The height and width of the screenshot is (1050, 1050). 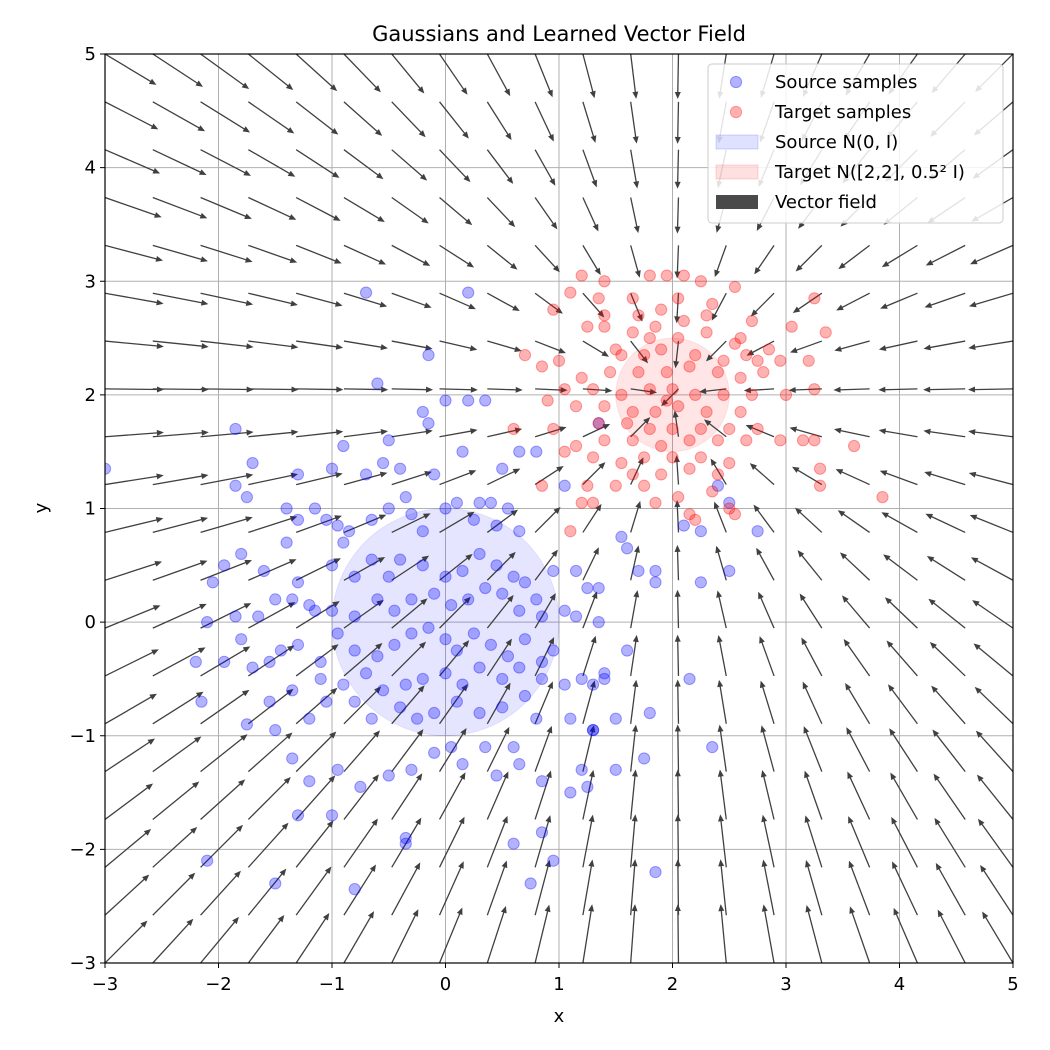 What do you see at coordinates (445, 984) in the screenshot?
I see `x-tick-label: 0` at bounding box center [445, 984].